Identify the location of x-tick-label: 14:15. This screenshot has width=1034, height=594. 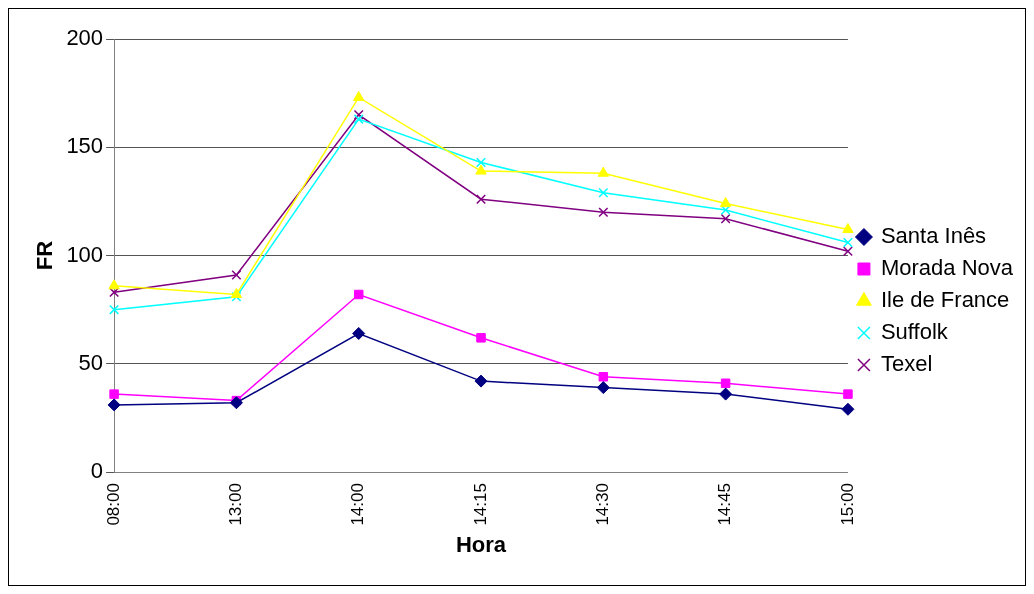
(480, 504).